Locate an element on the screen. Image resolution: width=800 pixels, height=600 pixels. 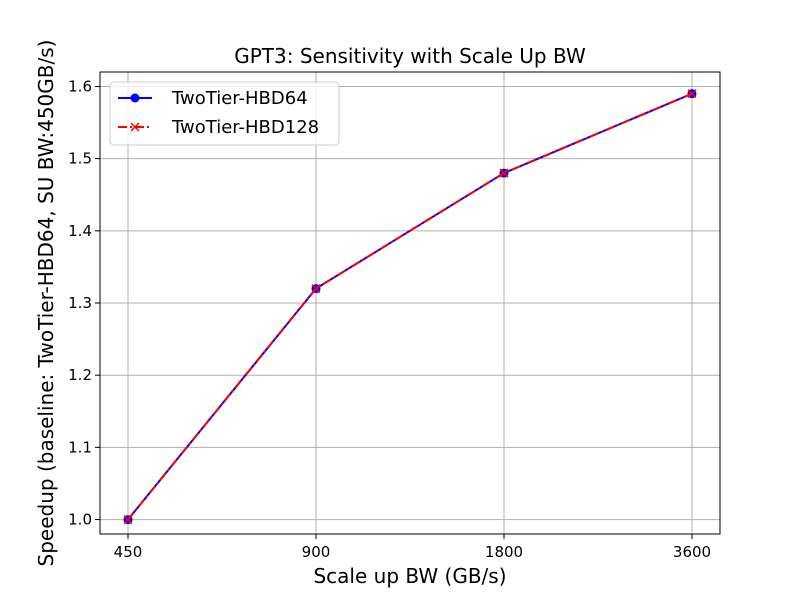
y-tick-label: 1.4 is located at coordinates (80, 231).